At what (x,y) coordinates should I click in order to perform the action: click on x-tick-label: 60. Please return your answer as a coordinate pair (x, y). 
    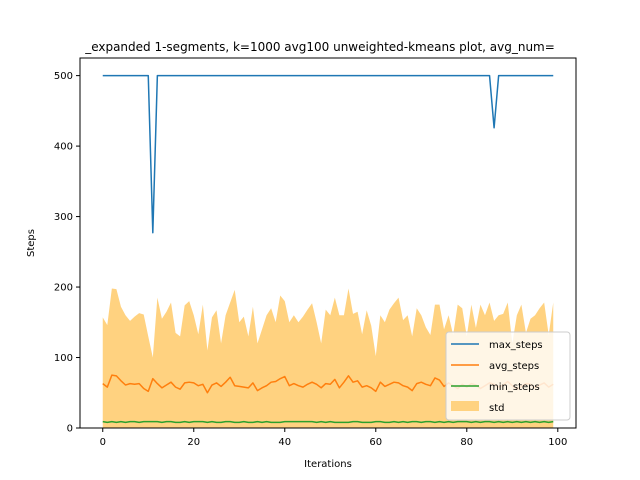
    Looking at the image, I should click on (375, 442).